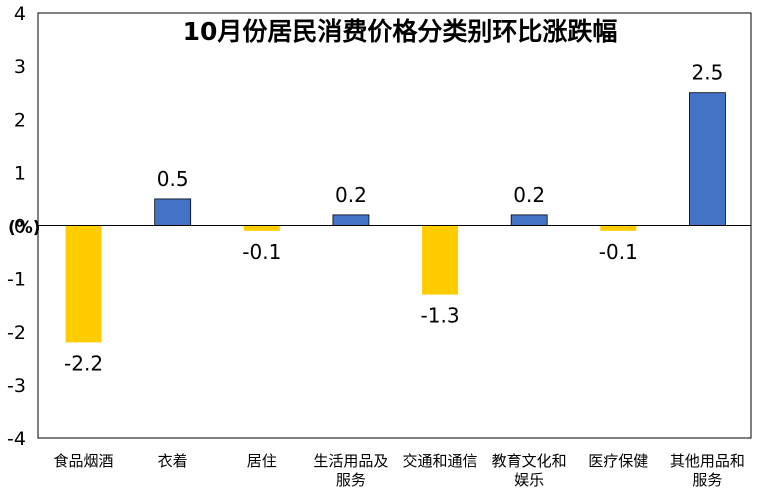  What do you see at coordinates (529, 480) in the screenshot?
I see `category-label: 娱乐` at bounding box center [529, 480].